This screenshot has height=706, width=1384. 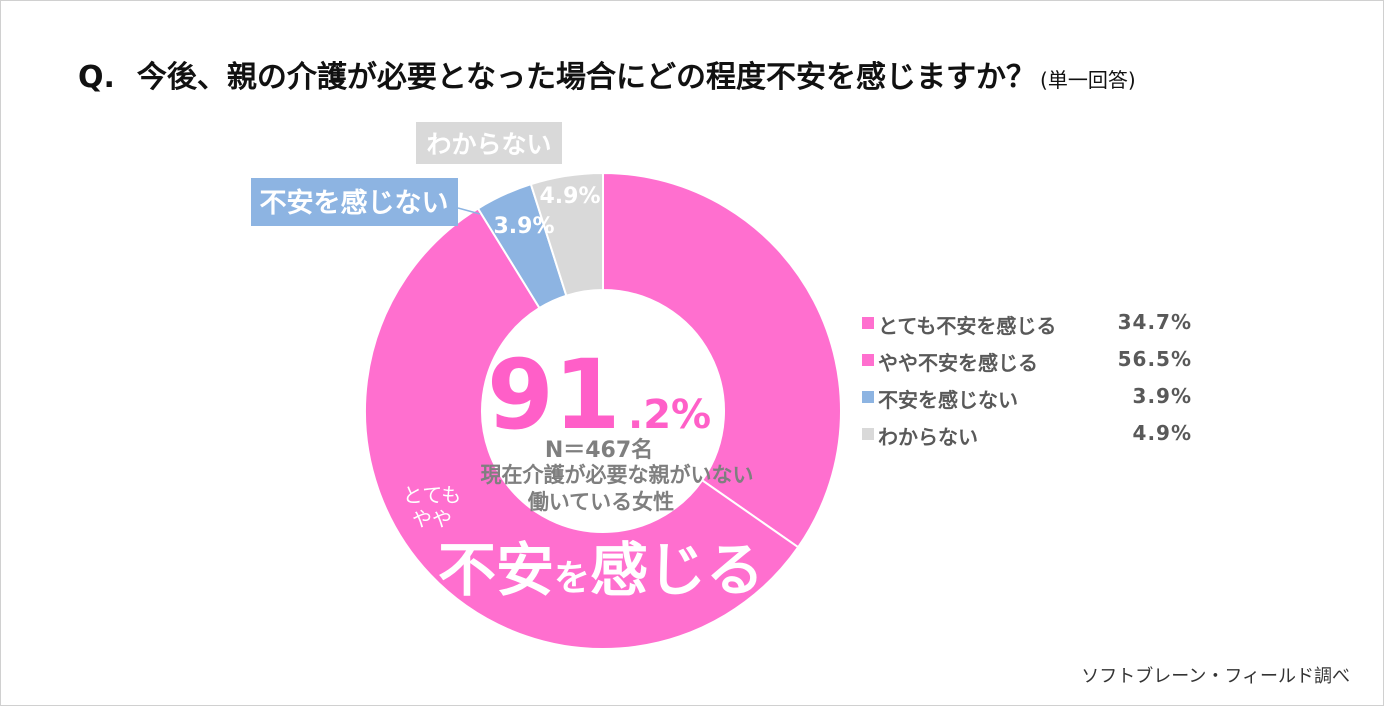 I want to click on center-description-line2: 働いている女性, so click(x=600, y=502).